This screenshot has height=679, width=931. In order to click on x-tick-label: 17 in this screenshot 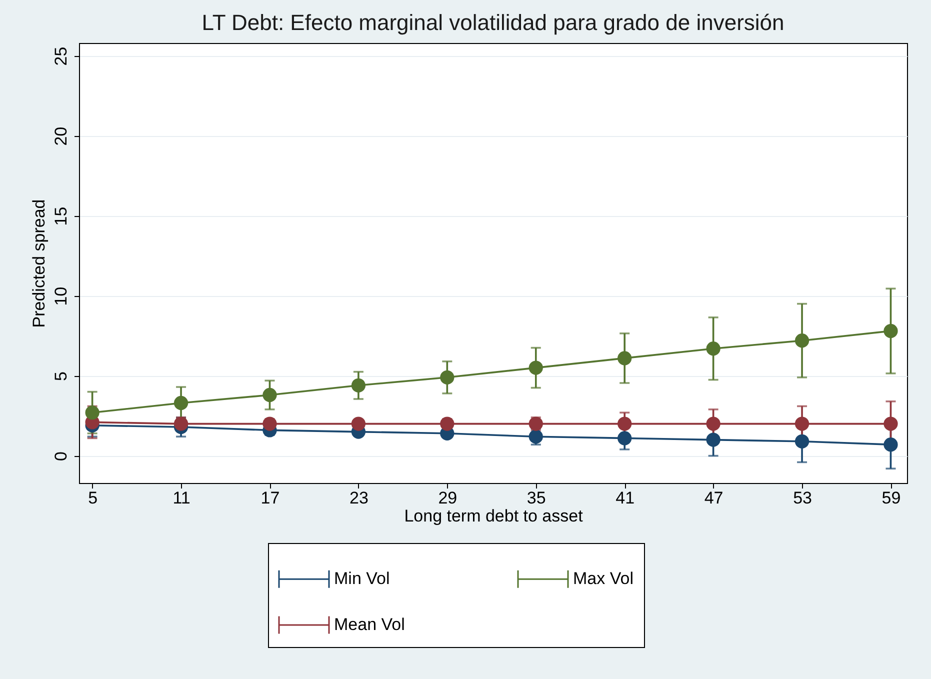, I will do `click(270, 498)`.